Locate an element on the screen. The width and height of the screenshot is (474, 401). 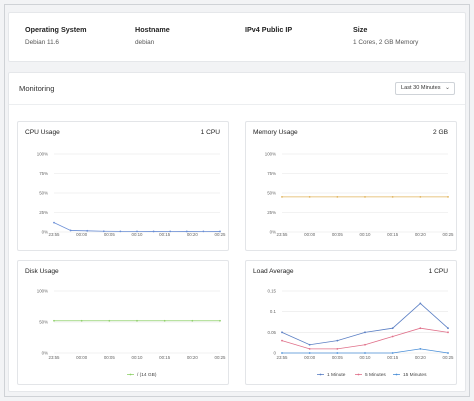
load-cpu-count: 1 CPU is located at coordinates (438, 271).